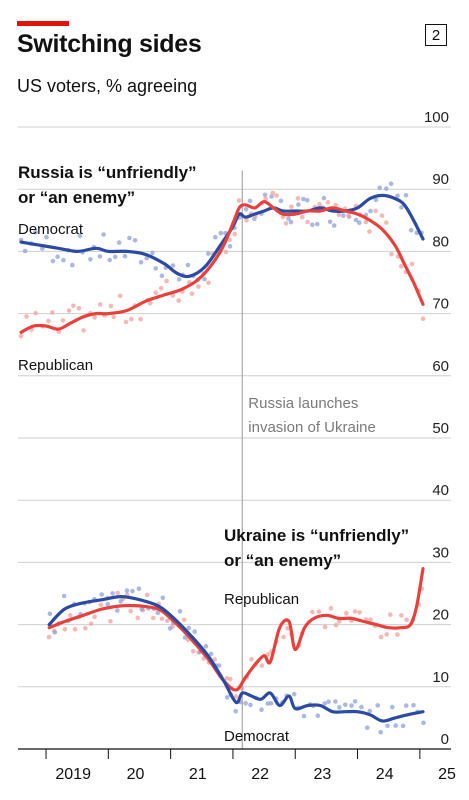 The height and width of the screenshot is (800, 469). What do you see at coordinates (440, 428) in the screenshot?
I see `y-tick-label-50: 50` at bounding box center [440, 428].